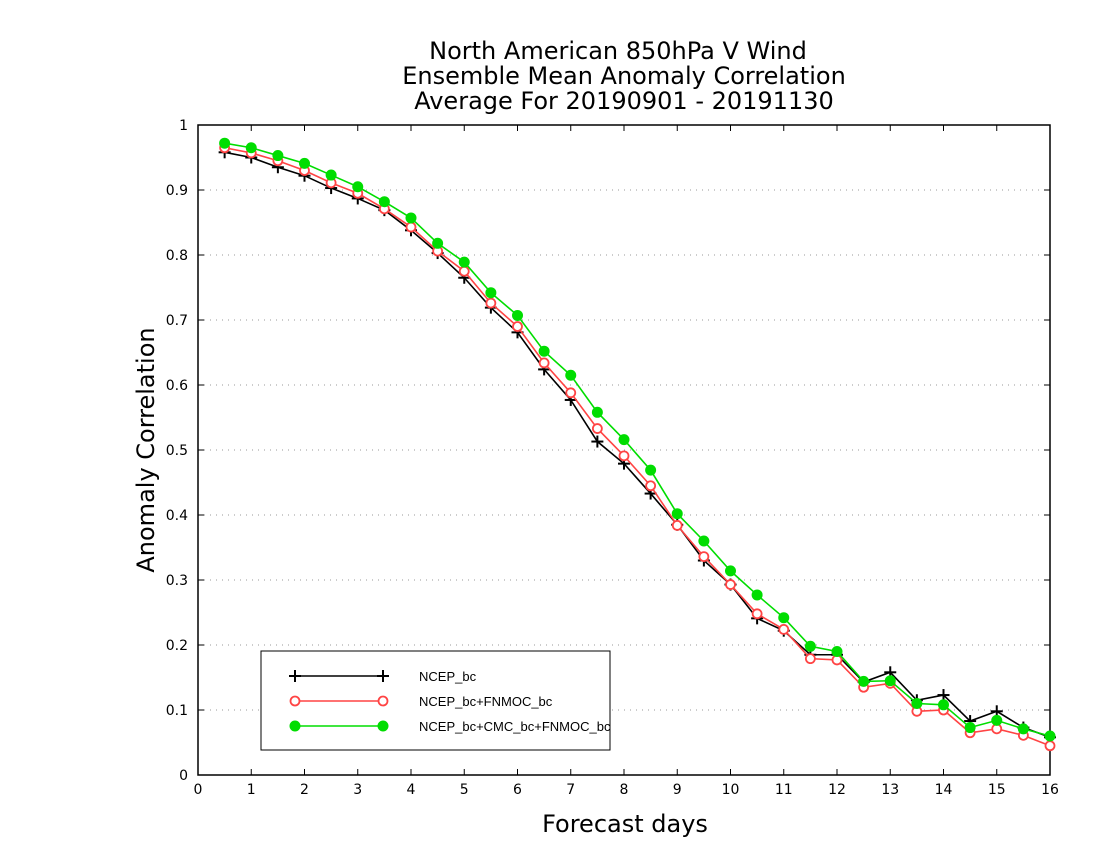  I want to click on chart-title-line-3: Average For 20190901 - 20191130, so click(624, 101).